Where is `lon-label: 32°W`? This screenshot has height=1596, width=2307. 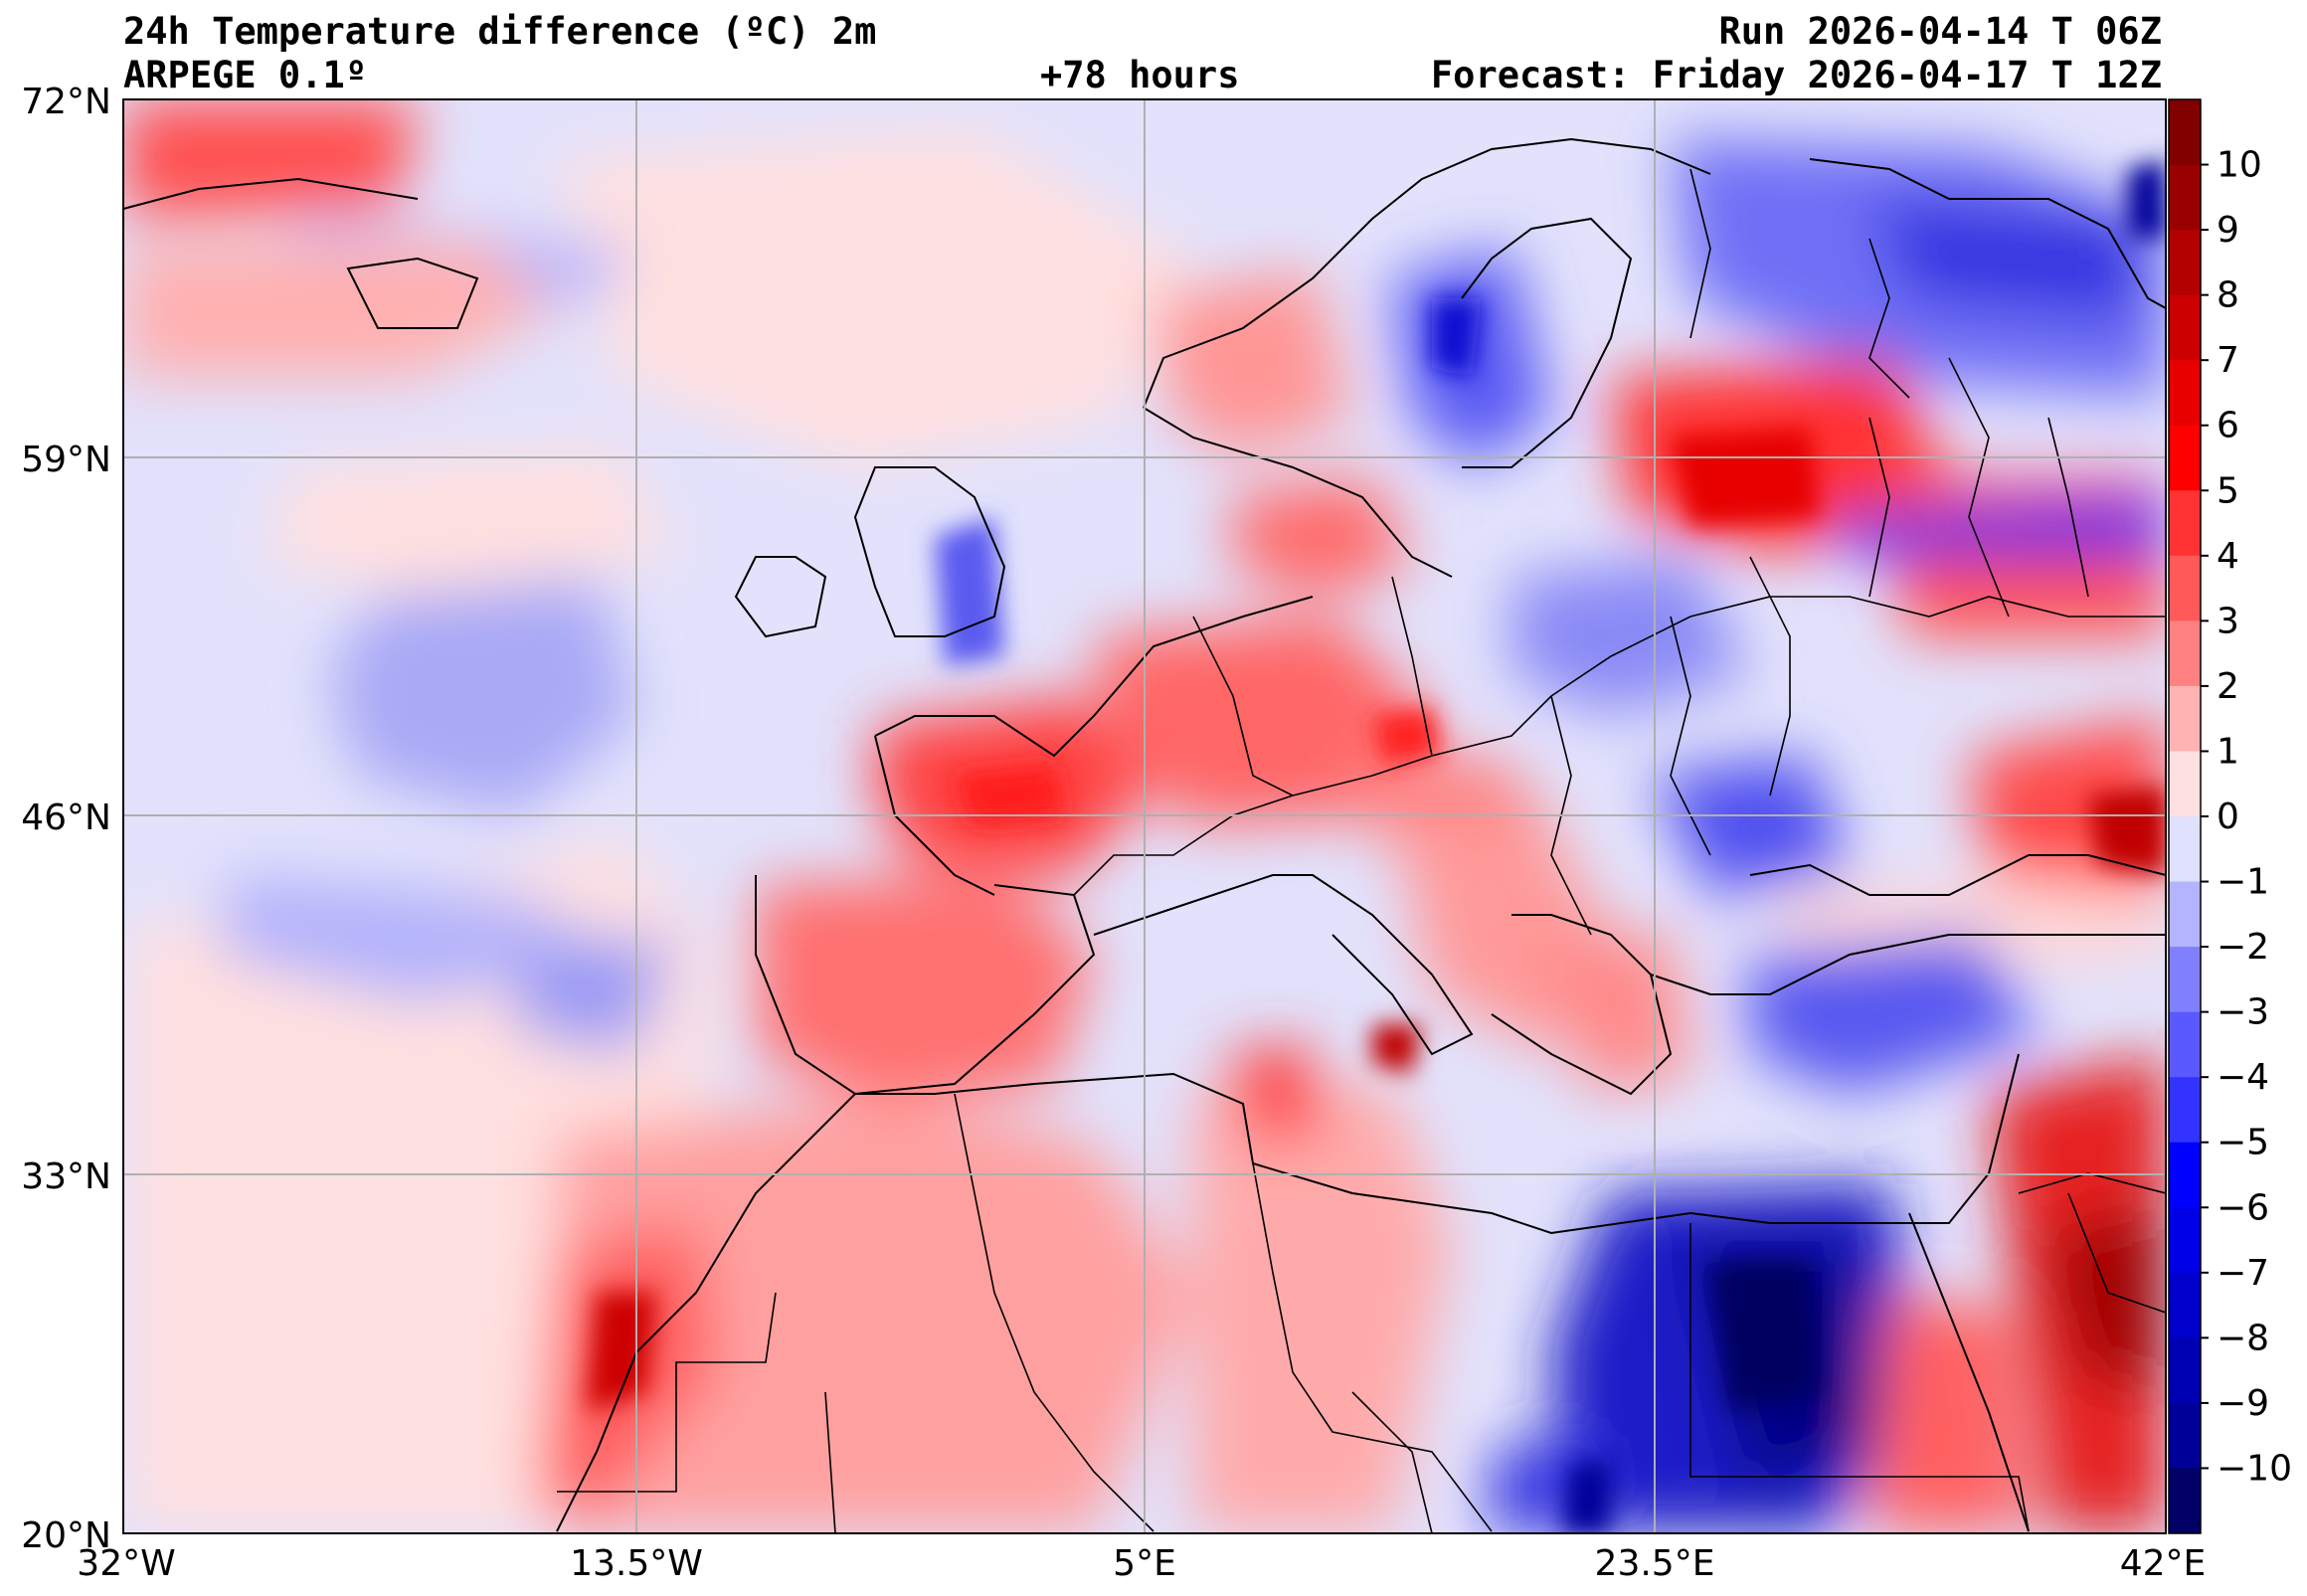
lon-label: 32°W is located at coordinates (126, 1564).